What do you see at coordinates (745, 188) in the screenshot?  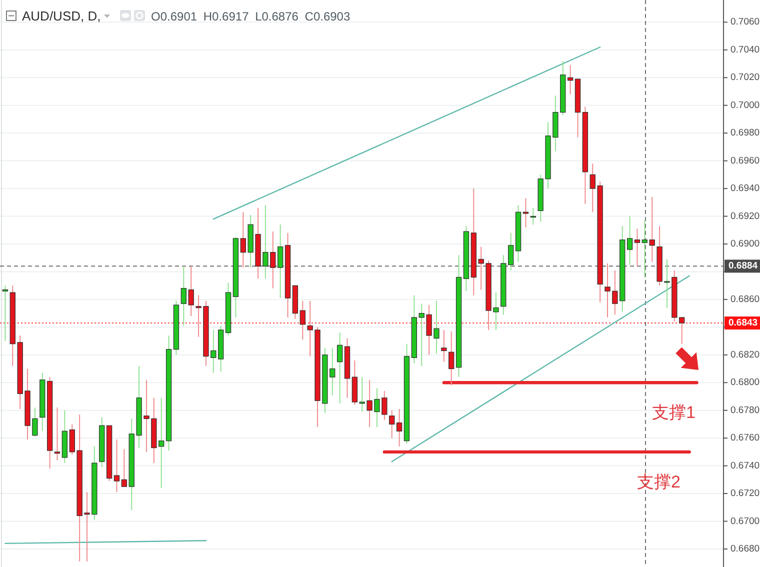 I see `y-tick-label: 0.6940` at bounding box center [745, 188].